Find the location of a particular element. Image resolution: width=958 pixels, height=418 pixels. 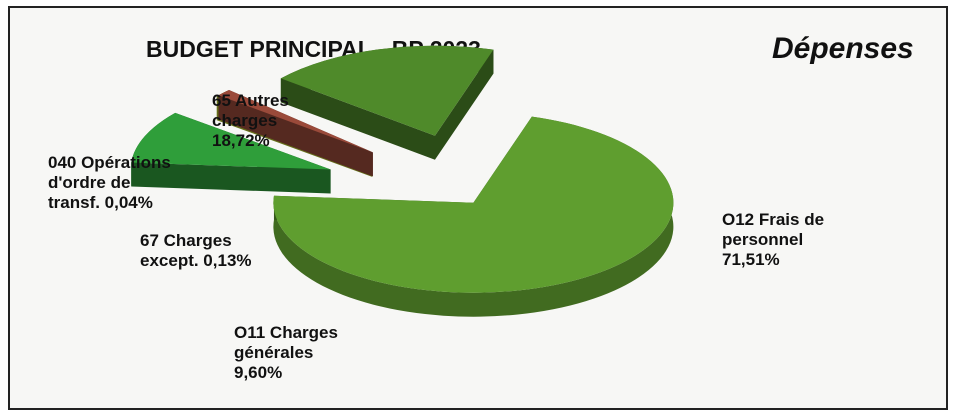

pie-slice-top-O11 is located at coordinates (231, 141).